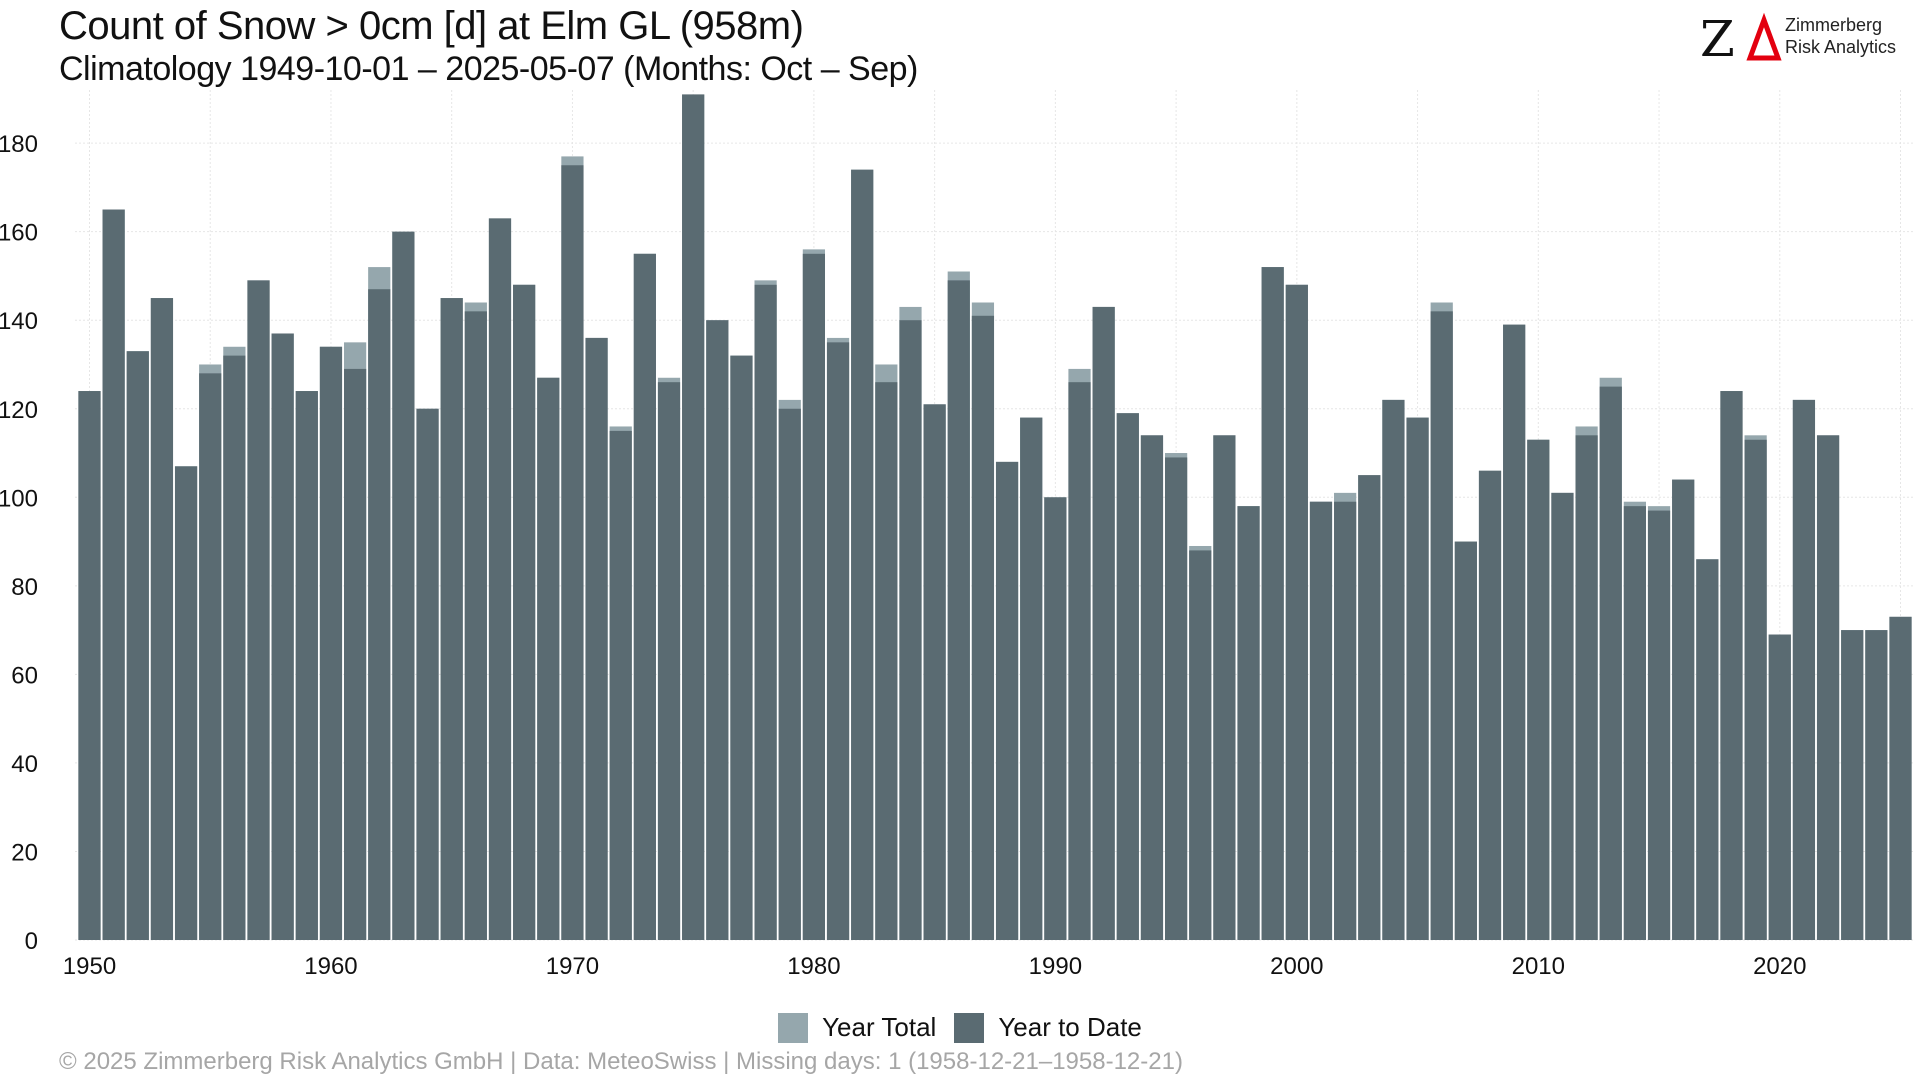 The width and height of the screenshot is (1920, 1080). What do you see at coordinates (1393, 669) in the screenshot?
I see `bar-ytd-2004` at bounding box center [1393, 669].